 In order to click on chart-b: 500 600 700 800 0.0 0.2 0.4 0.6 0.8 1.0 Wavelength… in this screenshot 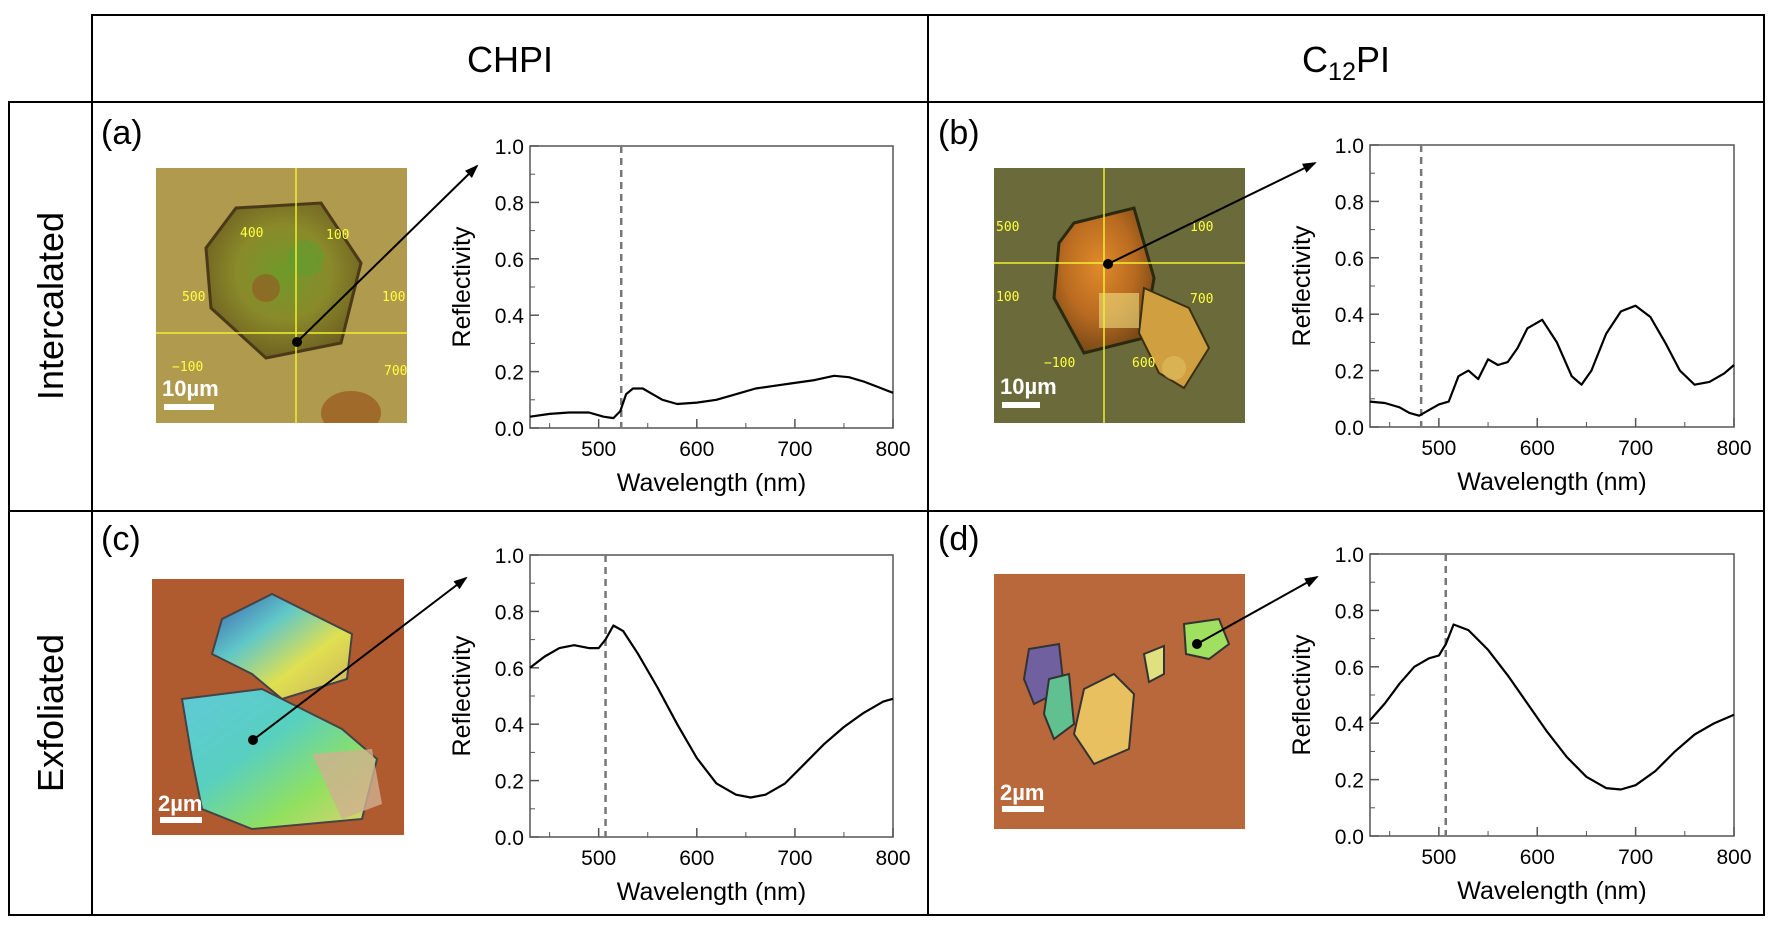, I will do `click(1520, 315)`.